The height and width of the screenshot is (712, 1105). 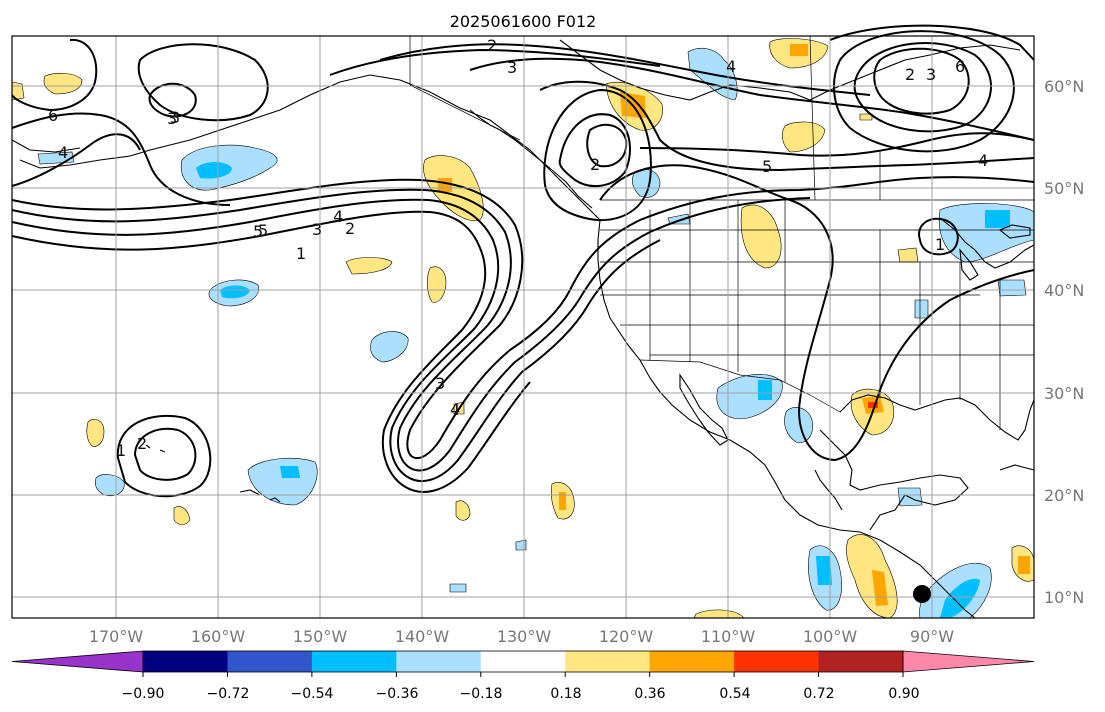 What do you see at coordinates (1064, 342) in the screenshot?
I see `latitude-axis: 60°N 50°N 40°N 30°N 20°N 10°N` at bounding box center [1064, 342].